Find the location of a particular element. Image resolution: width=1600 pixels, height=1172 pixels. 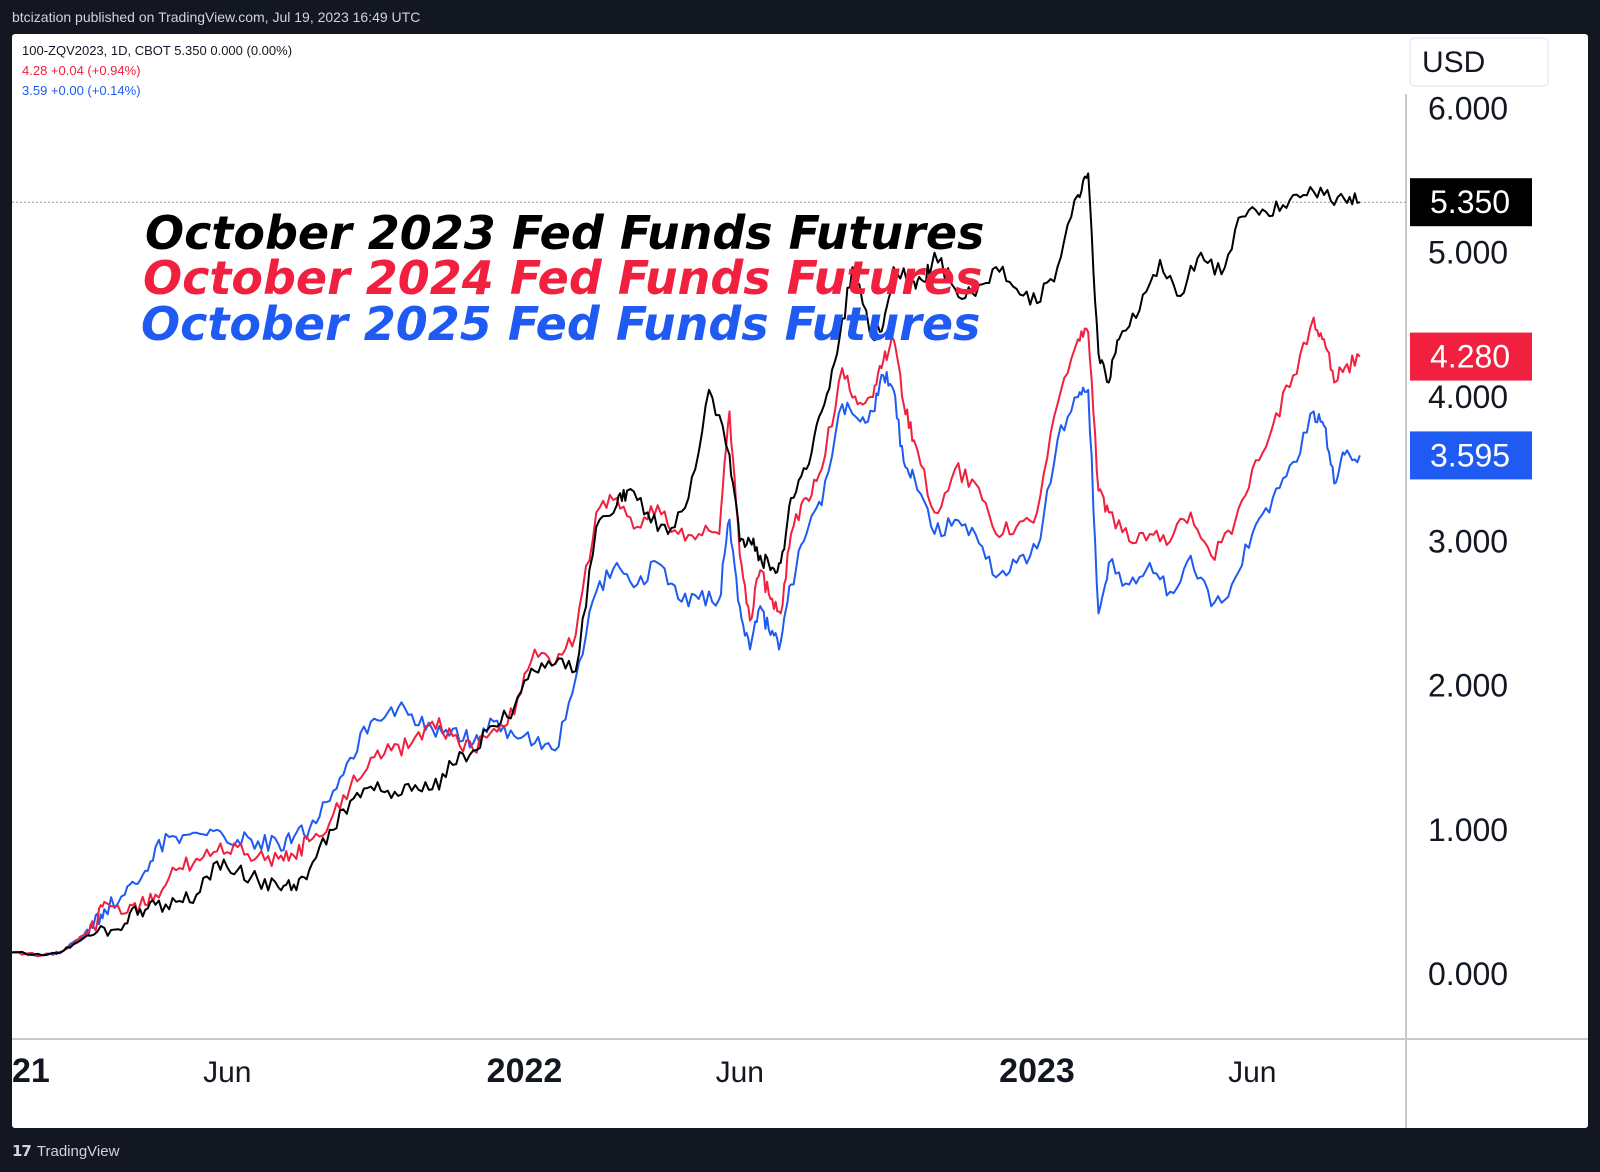

footer: 17 TradingView is located at coordinates (800, 1151).